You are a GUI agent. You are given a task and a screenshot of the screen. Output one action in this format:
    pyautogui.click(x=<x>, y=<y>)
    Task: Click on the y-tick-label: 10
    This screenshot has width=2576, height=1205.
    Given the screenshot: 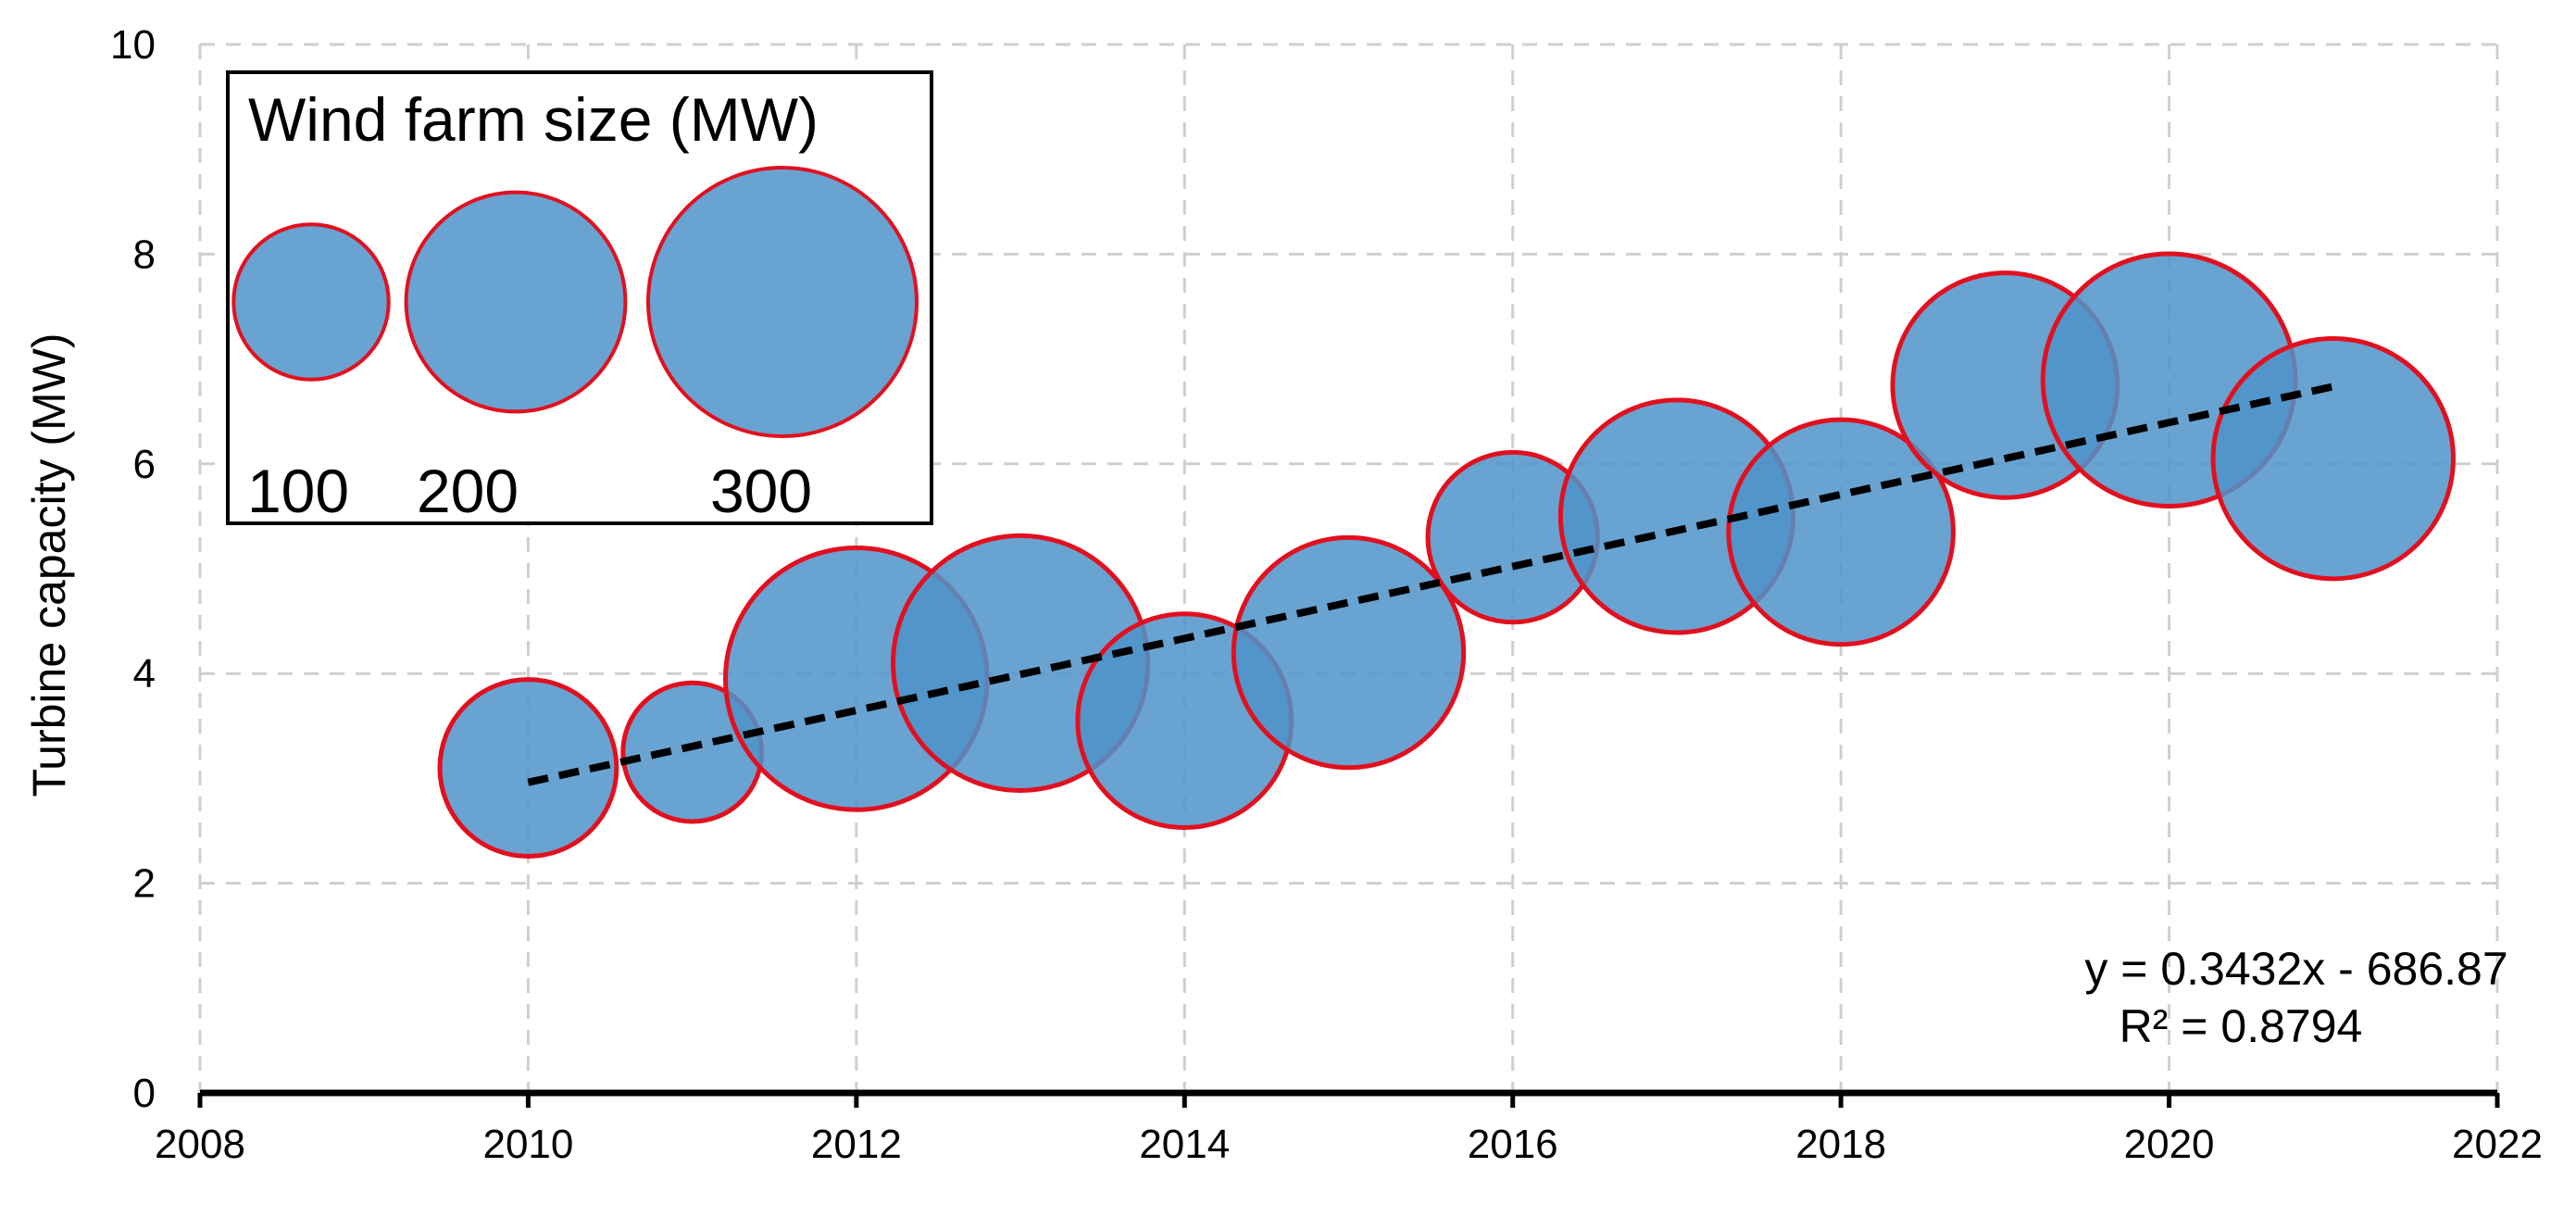 What is the action you would take?
    pyautogui.click(x=133, y=45)
    